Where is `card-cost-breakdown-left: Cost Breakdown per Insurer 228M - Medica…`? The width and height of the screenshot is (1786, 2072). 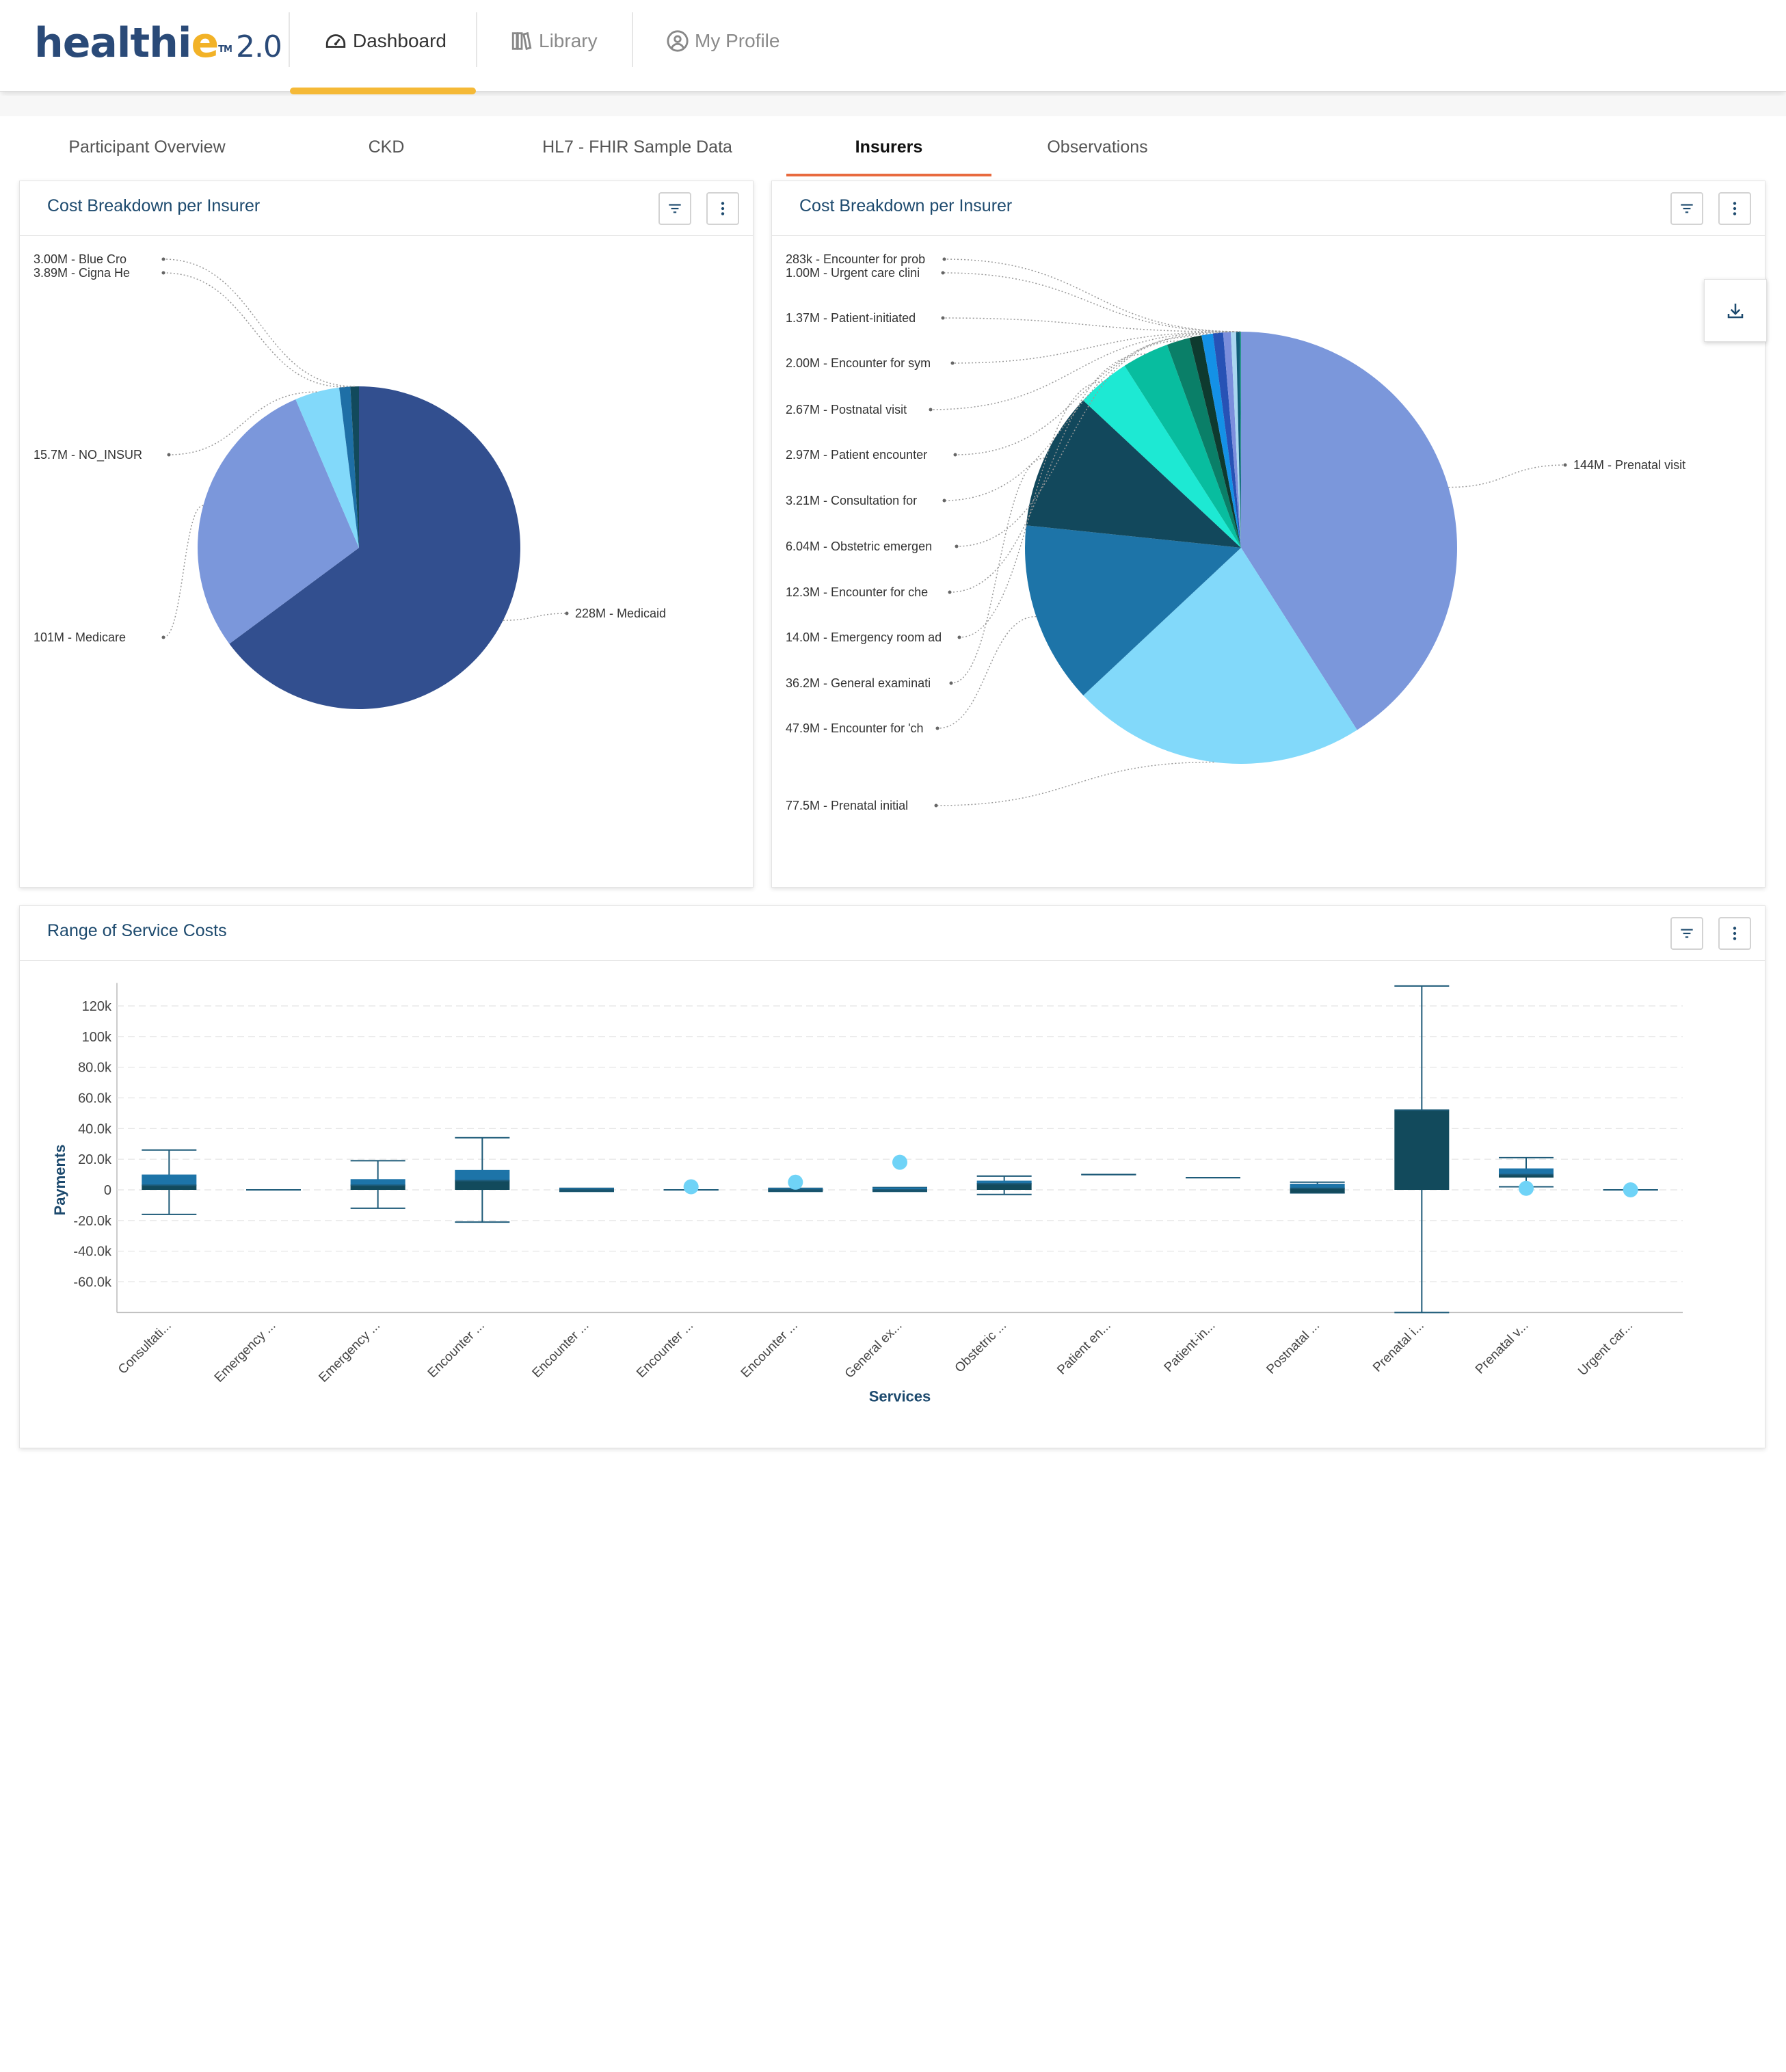
card-cost-breakdown-left: Cost Breakdown per Insurer 228M - Medica… is located at coordinates (386, 534).